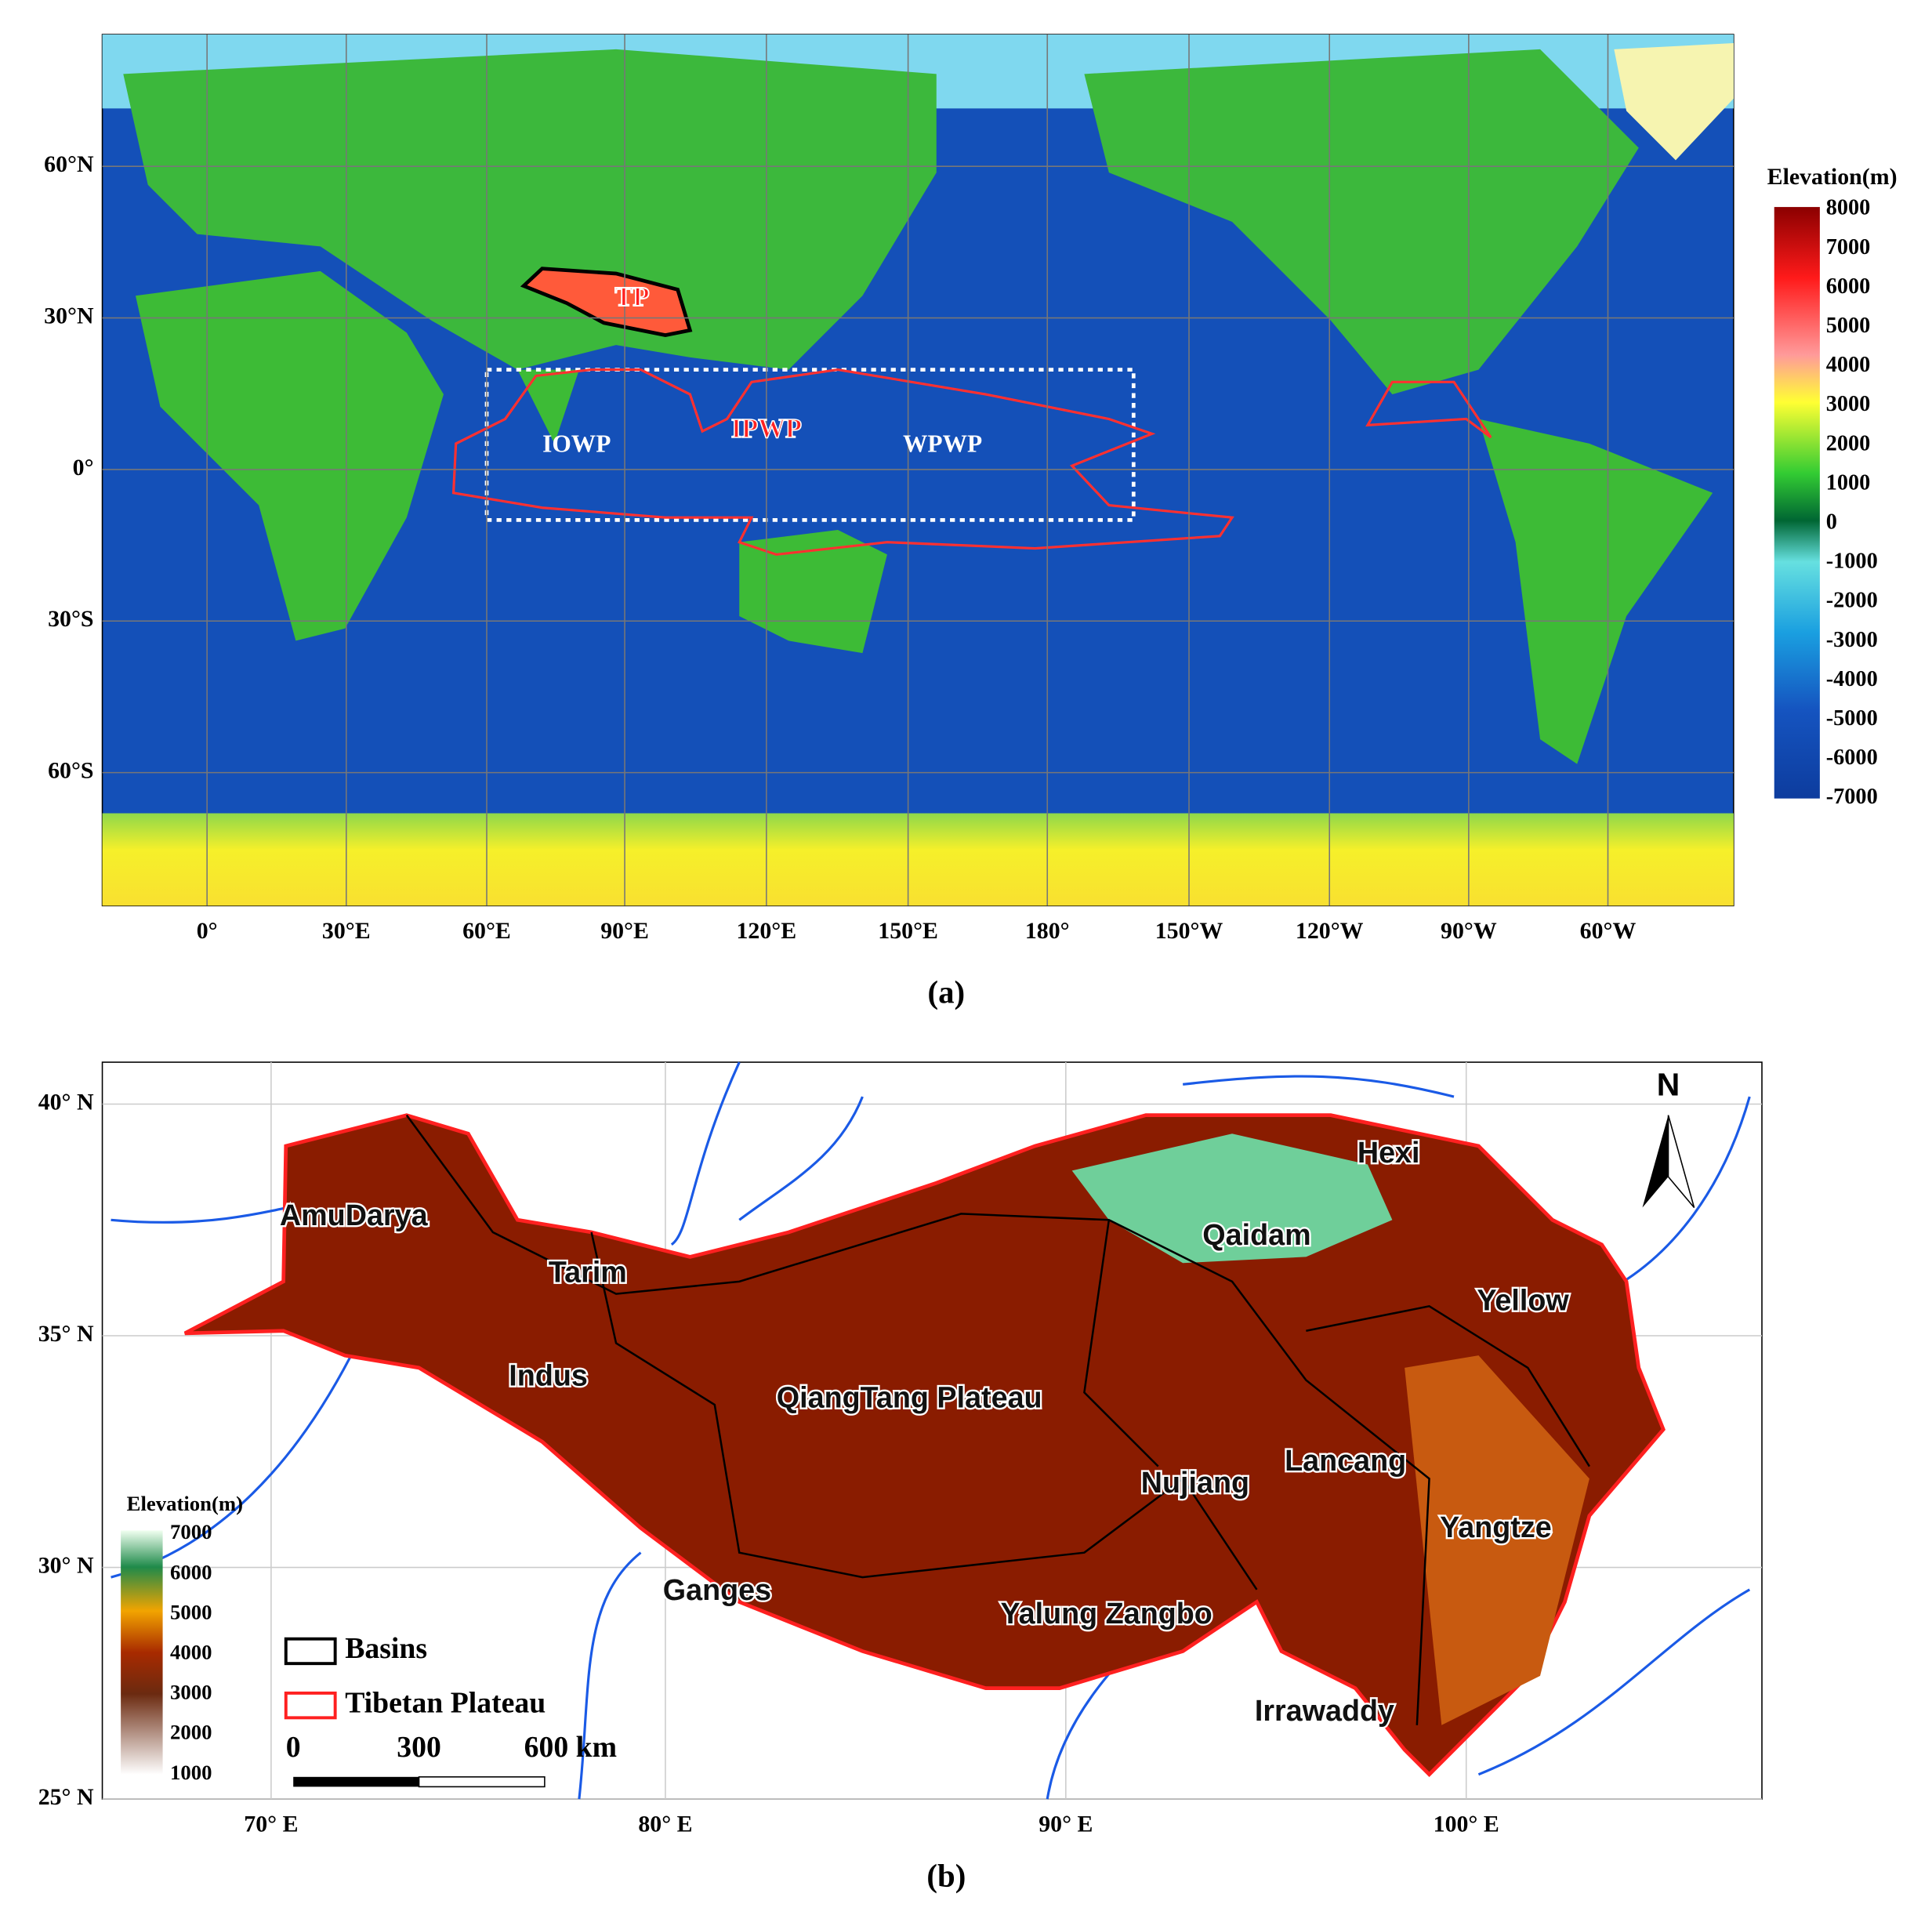 This screenshot has width=1932, height=1926. What do you see at coordinates (83, 468) in the screenshot?
I see `lat-label: 0°` at bounding box center [83, 468].